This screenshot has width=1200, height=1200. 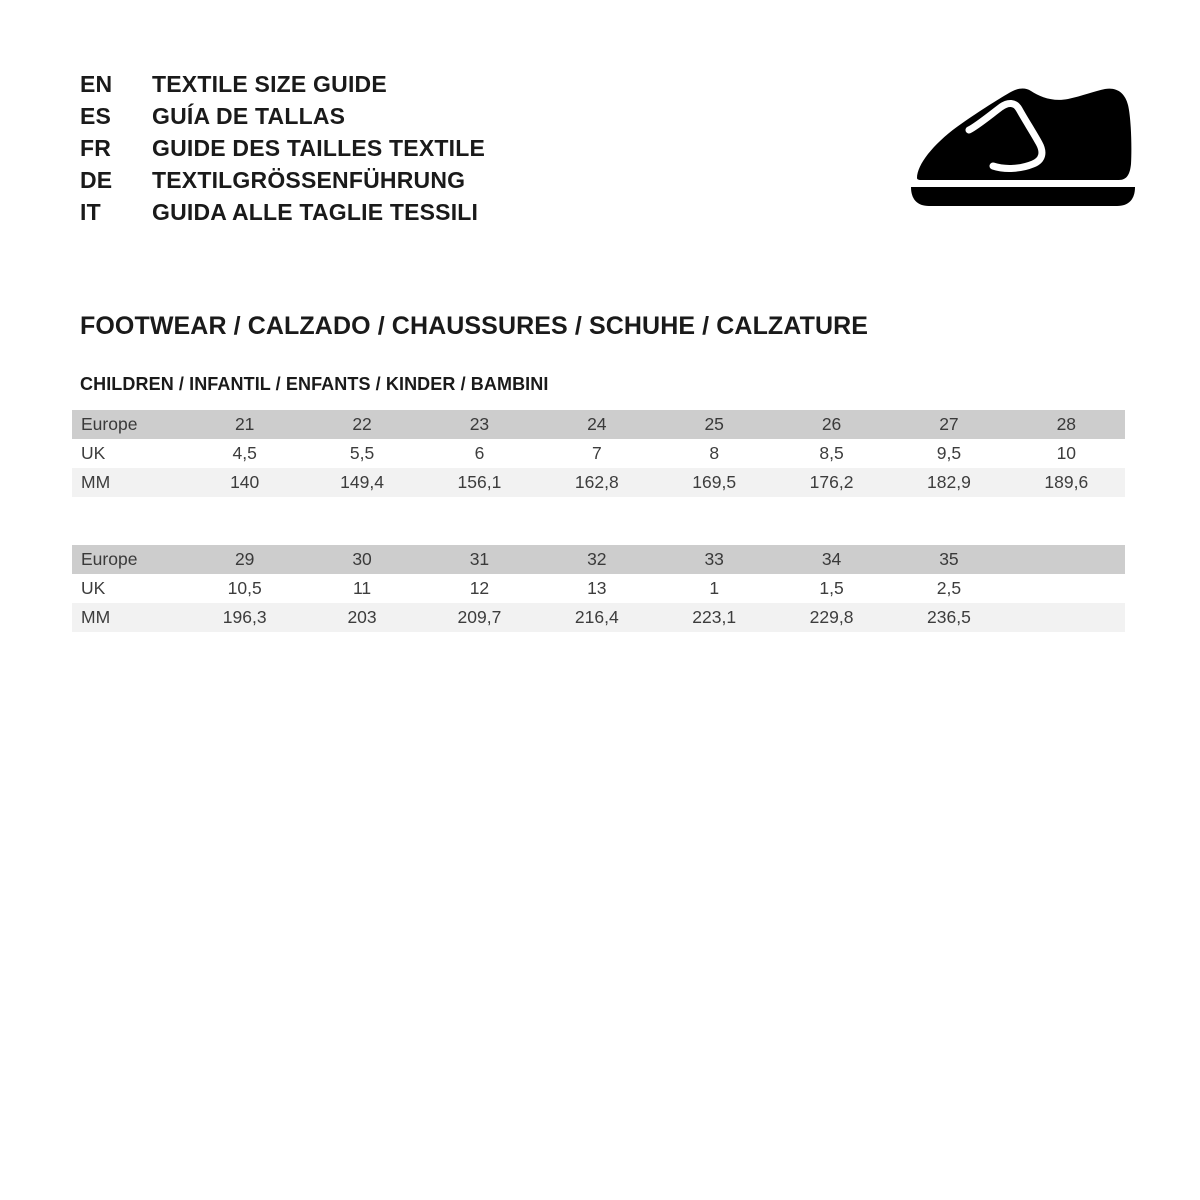 What do you see at coordinates (714, 482) in the screenshot?
I see `table-cell: 169,5` at bounding box center [714, 482].